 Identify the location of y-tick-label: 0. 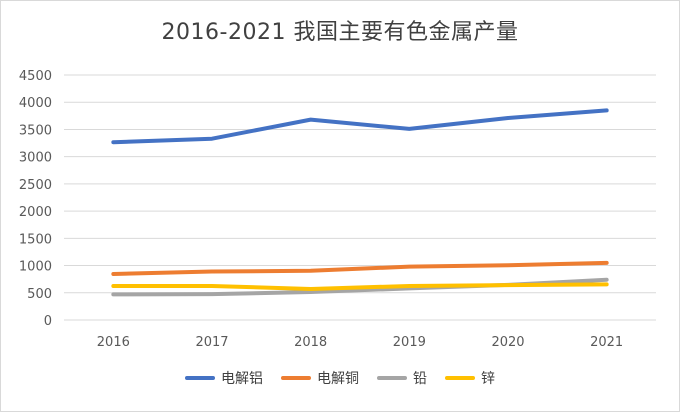
(48, 321).